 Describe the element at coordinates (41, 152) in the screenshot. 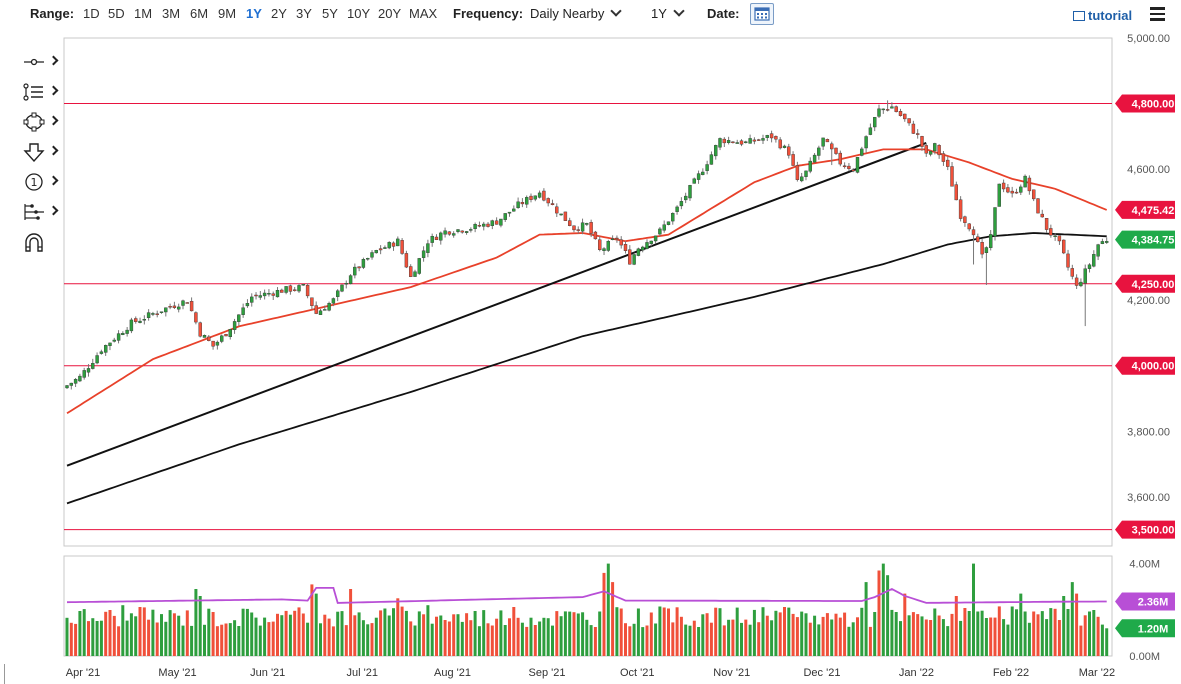

I see `arrow-tool` at that location.